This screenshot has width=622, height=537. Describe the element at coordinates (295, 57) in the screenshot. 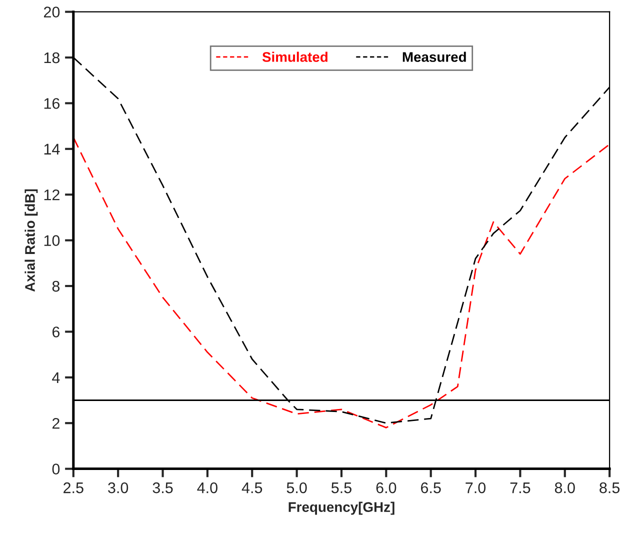

I see `legend-label: Simulated` at that location.